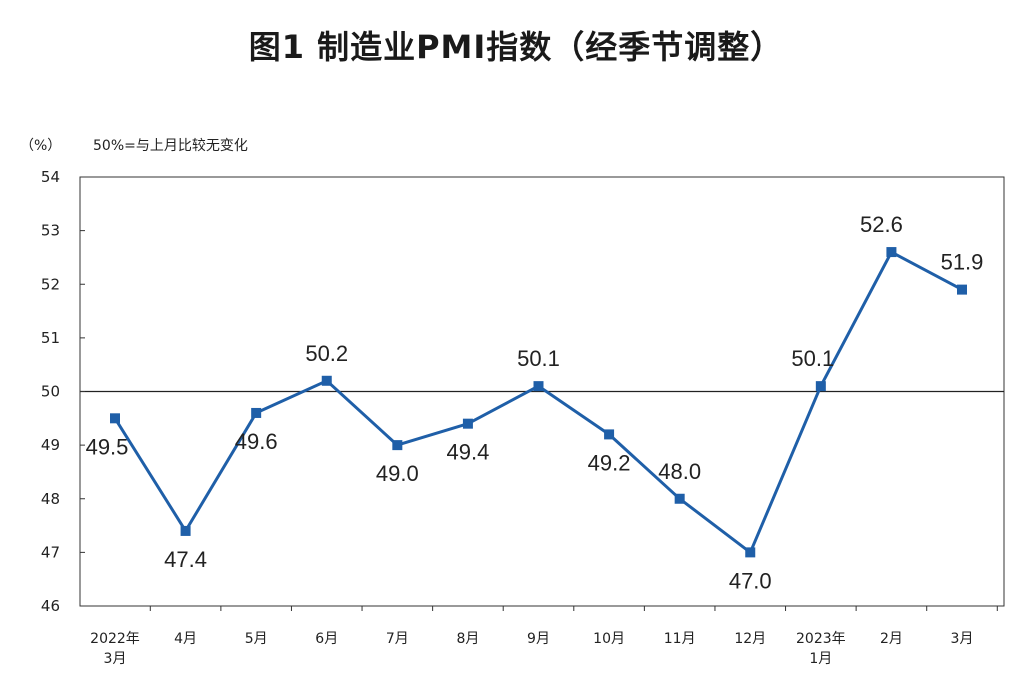 This screenshot has width=1032, height=685. What do you see at coordinates (50, 499) in the screenshot?
I see `y-tick-label: 48` at bounding box center [50, 499].